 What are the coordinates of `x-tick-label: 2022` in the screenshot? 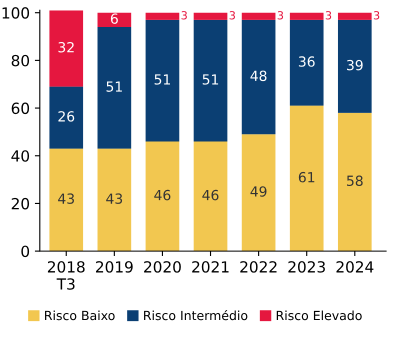 It's located at (258, 267).